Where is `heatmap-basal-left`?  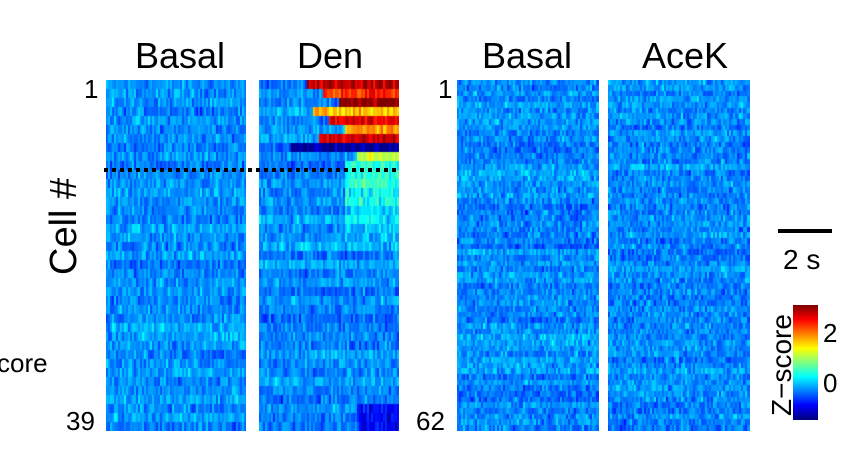 heatmap-basal-left is located at coordinates (176, 255).